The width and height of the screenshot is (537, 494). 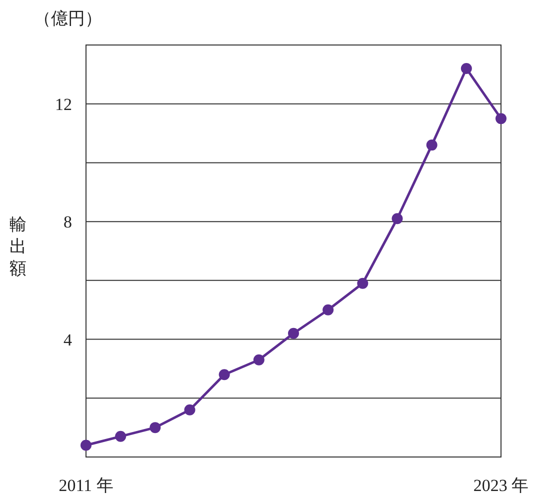 What do you see at coordinates (18, 246) in the screenshot?
I see `y-axis-title: 輸出額` at bounding box center [18, 246].